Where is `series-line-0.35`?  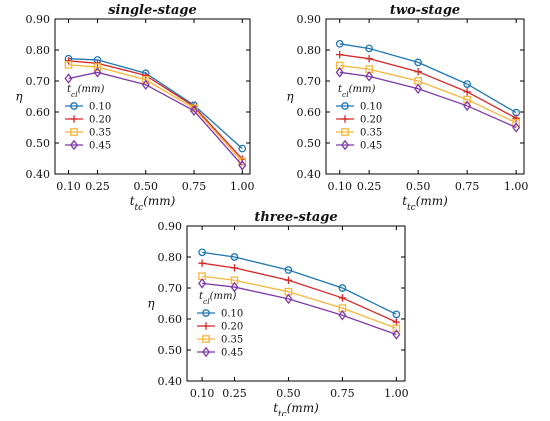
series-line-0.35 is located at coordinates (299, 302).